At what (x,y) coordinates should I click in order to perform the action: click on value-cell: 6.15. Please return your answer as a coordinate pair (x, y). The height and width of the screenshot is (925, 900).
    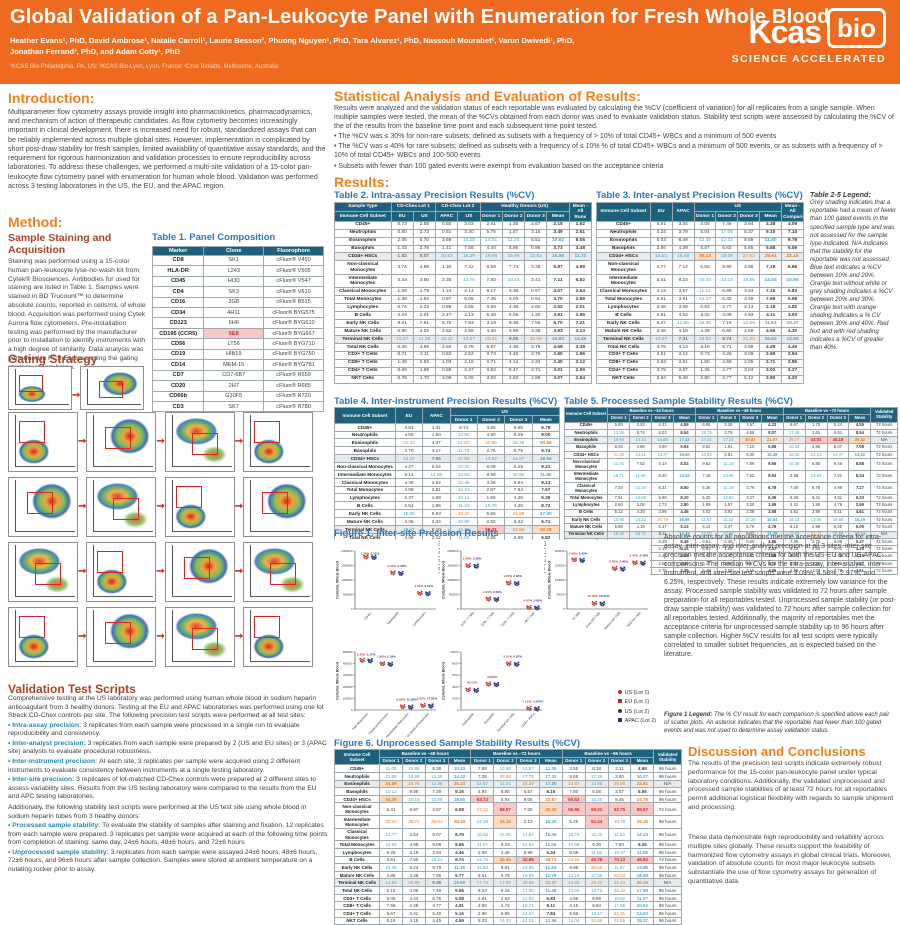
    Looking at the image, I should click on (551, 791).